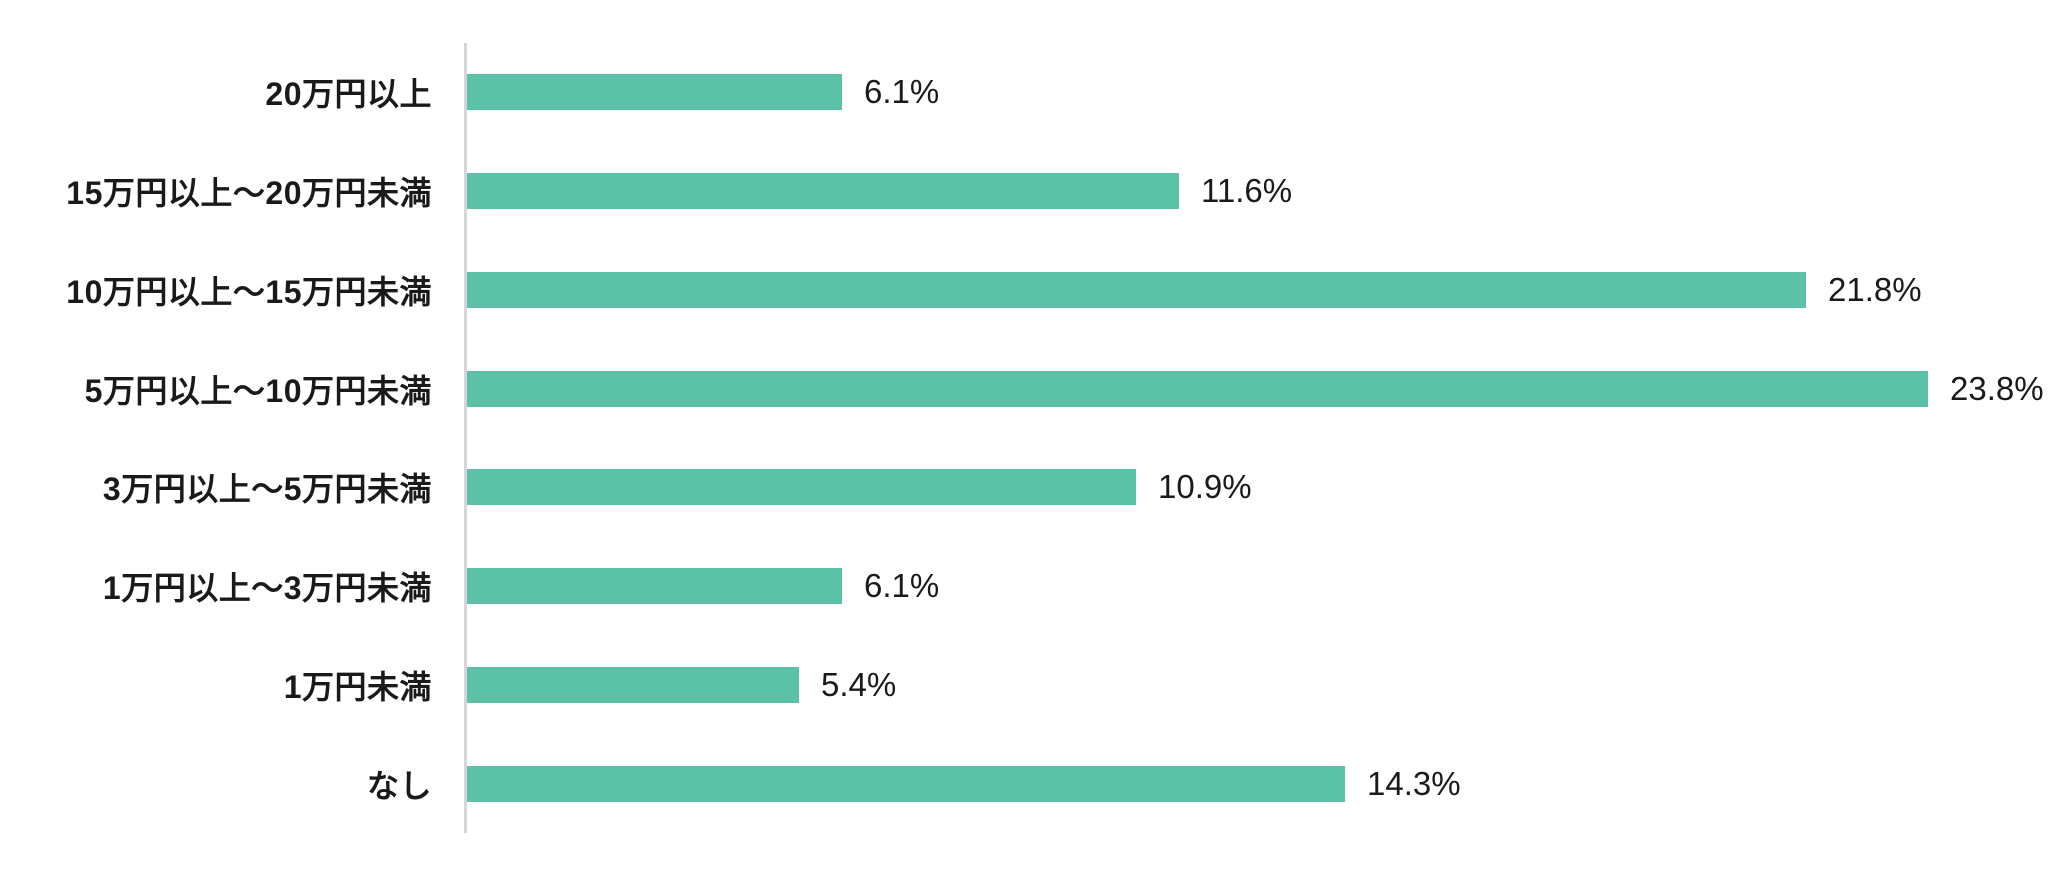 The image size is (2048, 888). I want to click on category-label: なし, so click(399, 785).